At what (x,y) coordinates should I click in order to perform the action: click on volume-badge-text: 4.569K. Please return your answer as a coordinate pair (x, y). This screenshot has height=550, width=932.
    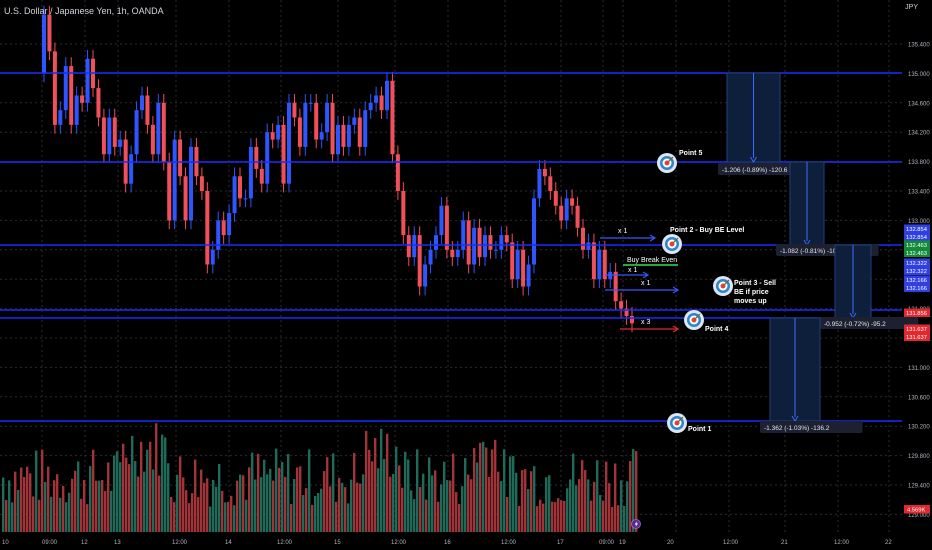
    Looking at the image, I should click on (916, 511).